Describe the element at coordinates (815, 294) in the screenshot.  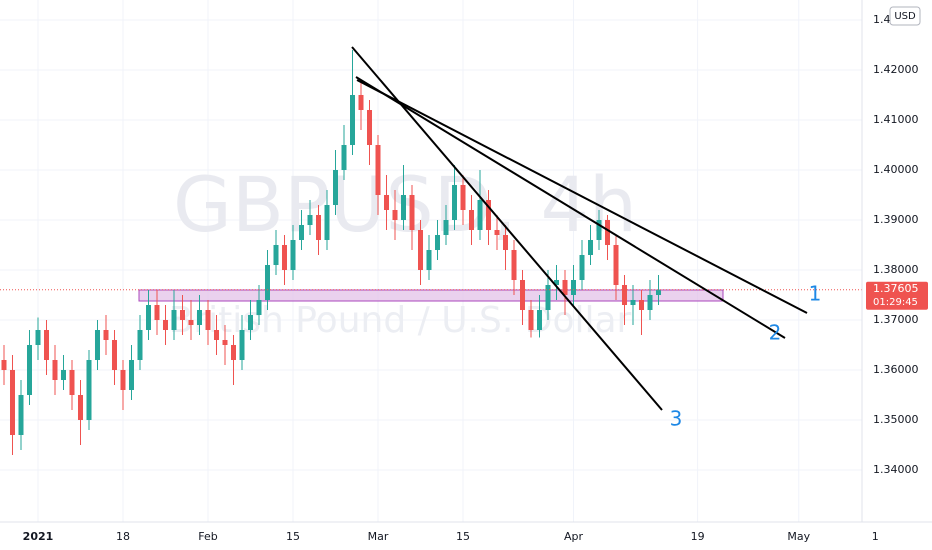
I see `annotation-label: 1` at that location.